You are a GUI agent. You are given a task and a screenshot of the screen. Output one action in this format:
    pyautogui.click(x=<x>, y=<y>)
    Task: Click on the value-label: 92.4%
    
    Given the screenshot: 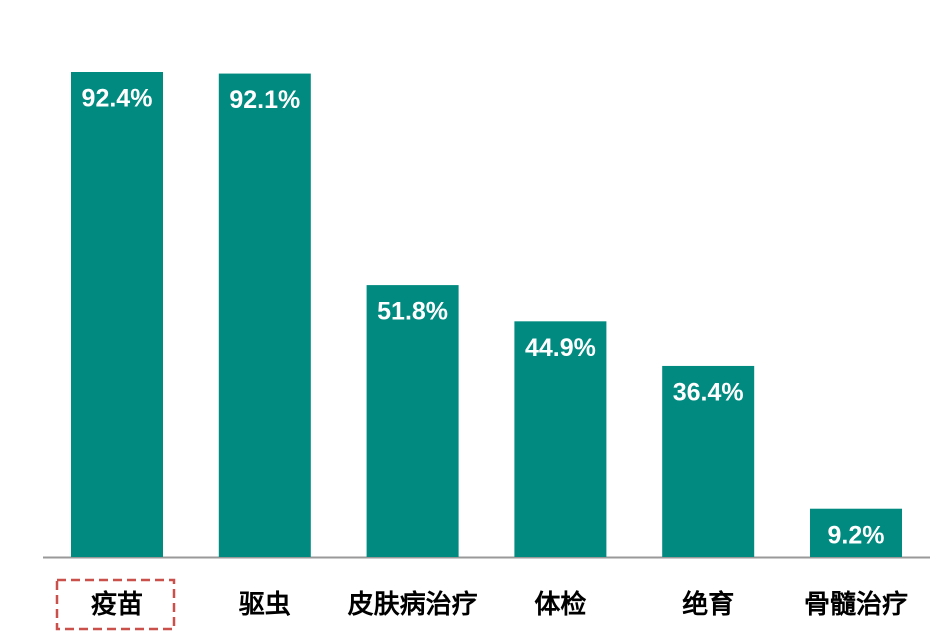 What is the action you would take?
    pyautogui.click(x=117, y=99)
    